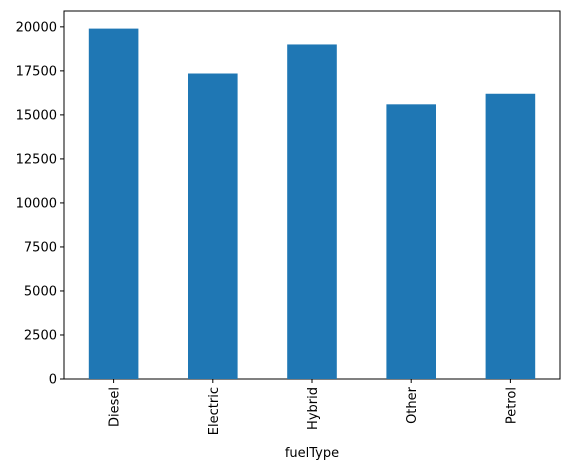  Describe the element at coordinates (36, 203) in the screenshot. I see `y-tick-label: 10000` at that location.